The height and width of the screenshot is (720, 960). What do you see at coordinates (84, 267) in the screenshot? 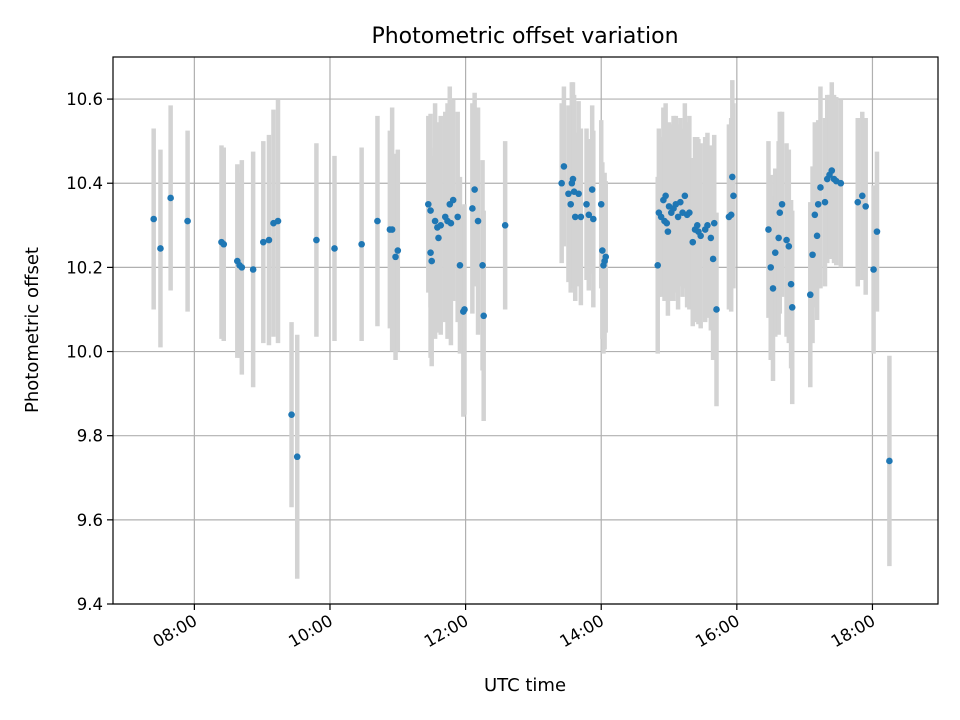
I see `y-tick-label: 10.2` at bounding box center [84, 267].